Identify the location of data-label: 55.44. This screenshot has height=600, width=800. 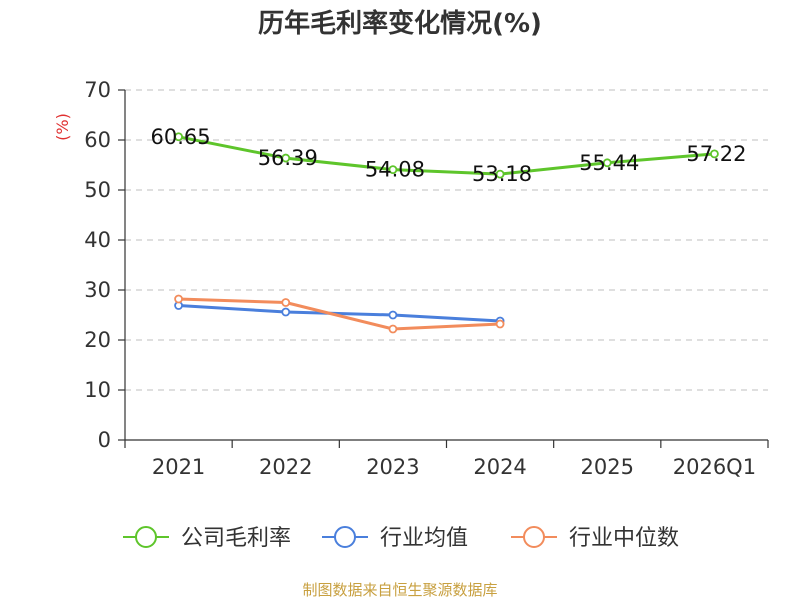
(609, 163).